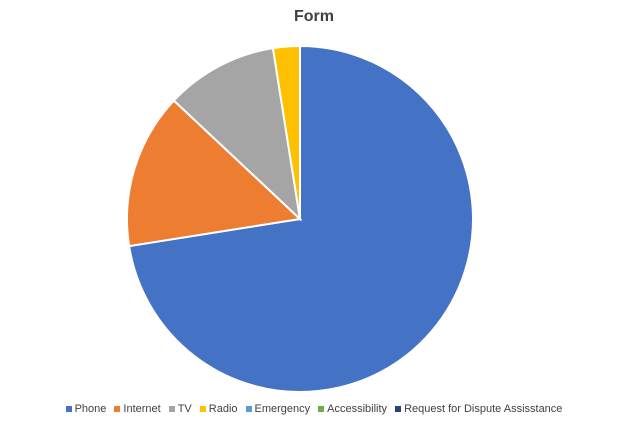 The width and height of the screenshot is (628, 428). Describe the element at coordinates (286, 132) in the screenshot. I see `pie-slice-radio` at that location.